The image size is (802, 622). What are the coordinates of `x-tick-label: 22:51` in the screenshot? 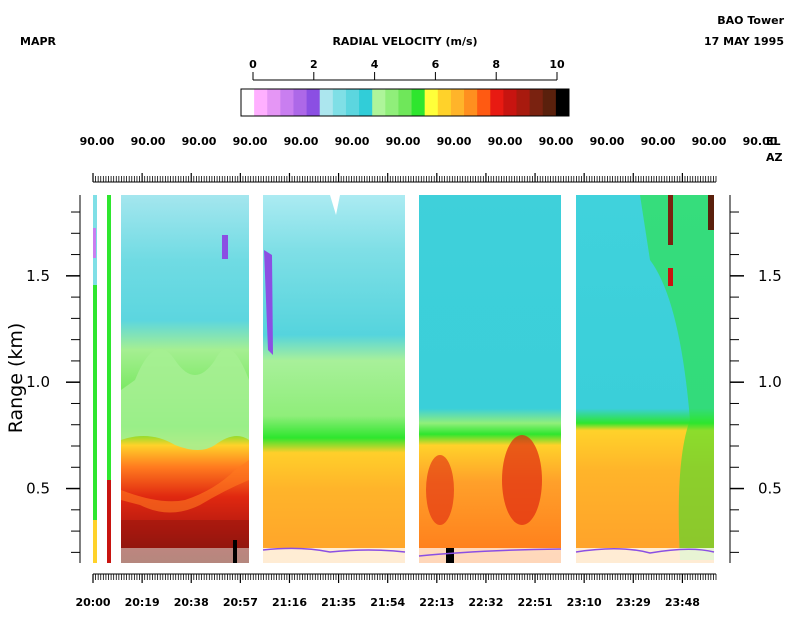 It's located at (535, 602).